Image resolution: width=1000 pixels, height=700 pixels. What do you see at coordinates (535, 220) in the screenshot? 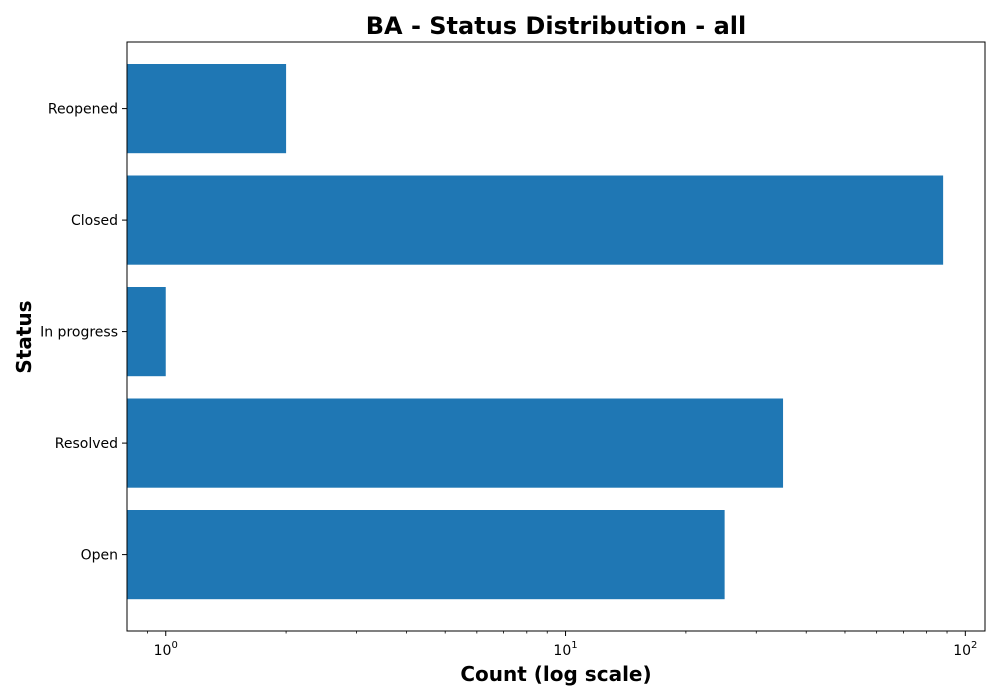
I see `bar-closed` at bounding box center [535, 220].